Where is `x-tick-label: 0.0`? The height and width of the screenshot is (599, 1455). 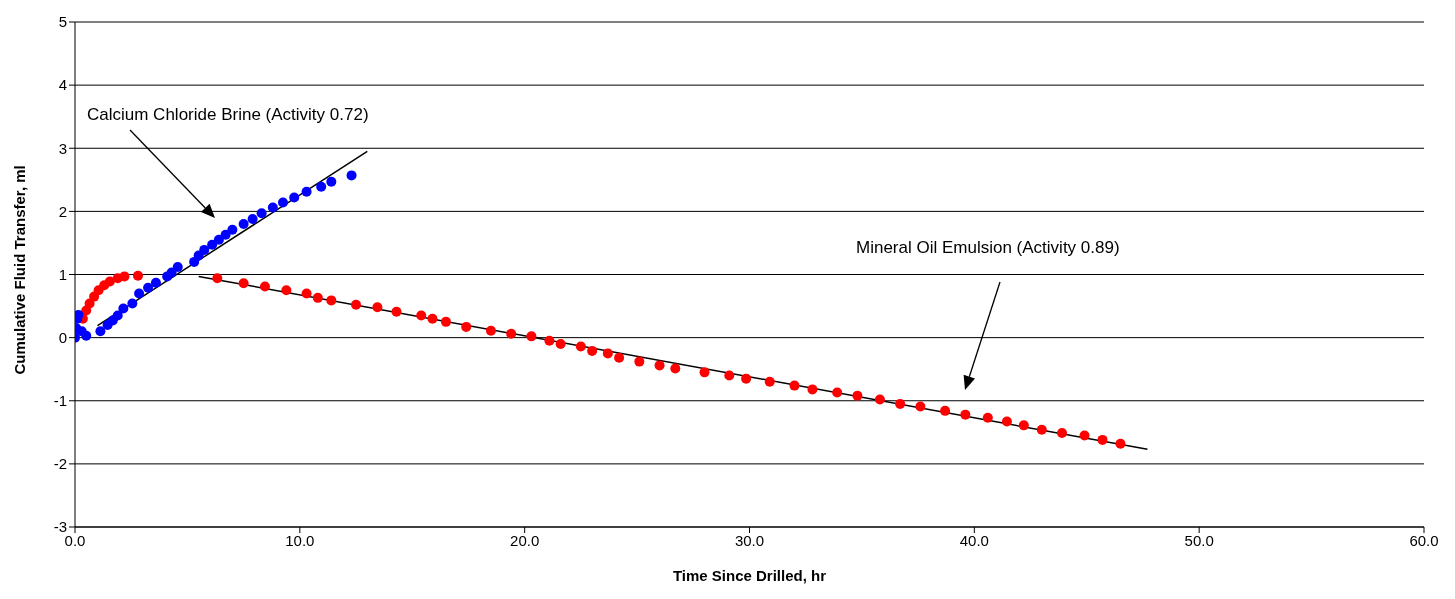
x-tick-label: 0.0 is located at coordinates (75, 540).